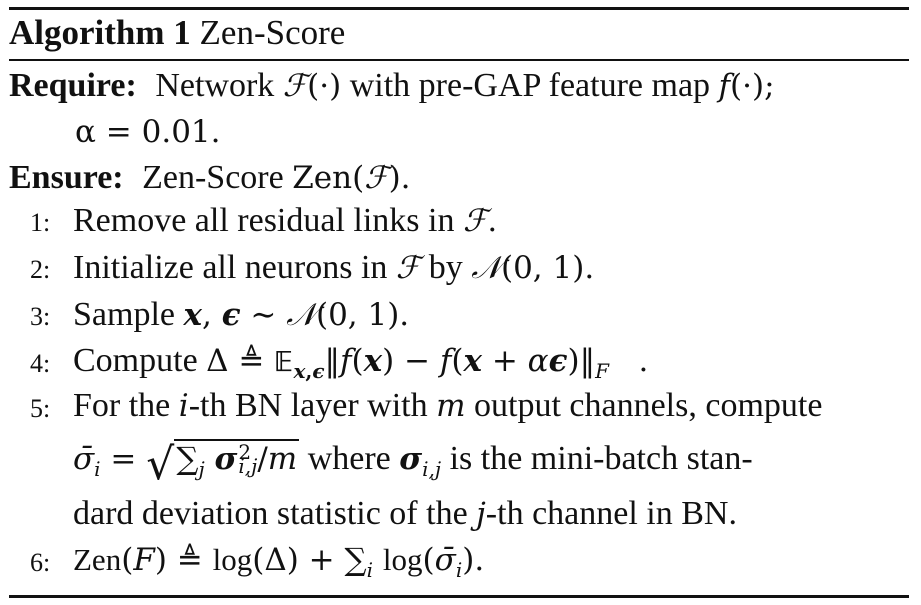 The image size is (921, 605). Describe the element at coordinates (601, 458) in the screenshot. I see `step-text: is the mini-batch stan-` at that location.